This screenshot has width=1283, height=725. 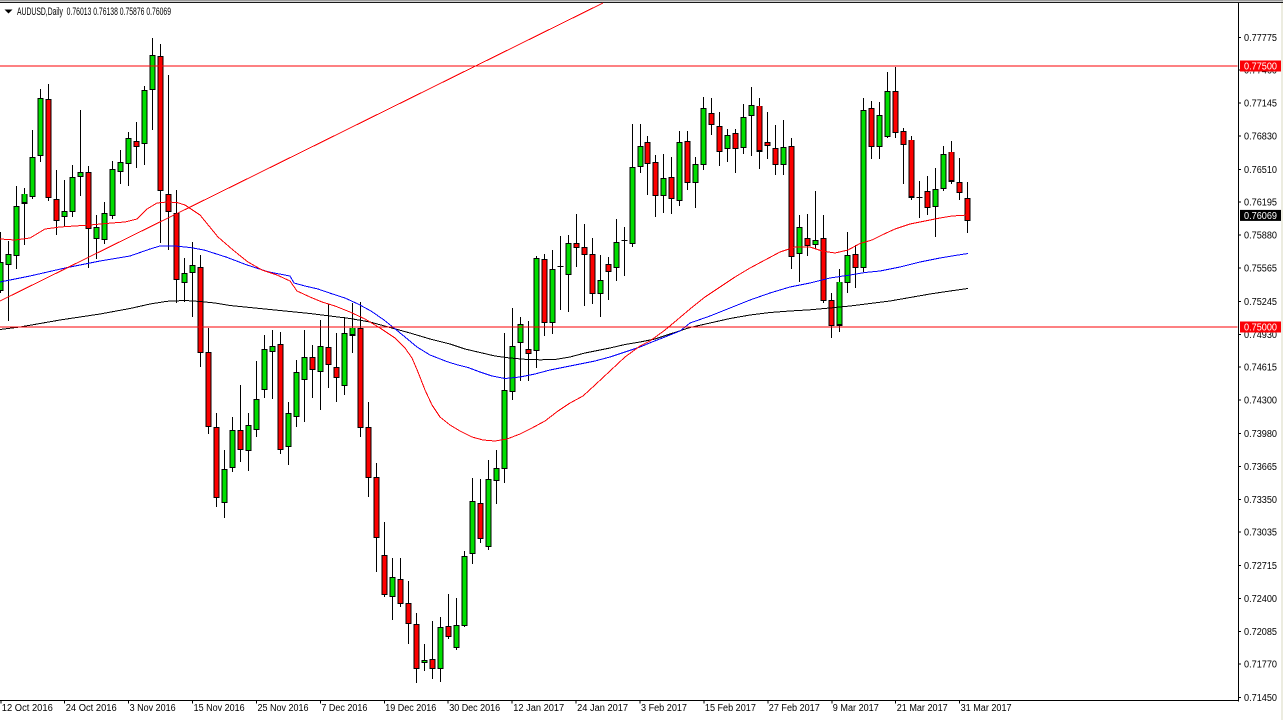 I want to click on svg-text: 0.76069, so click(x=1260, y=216).